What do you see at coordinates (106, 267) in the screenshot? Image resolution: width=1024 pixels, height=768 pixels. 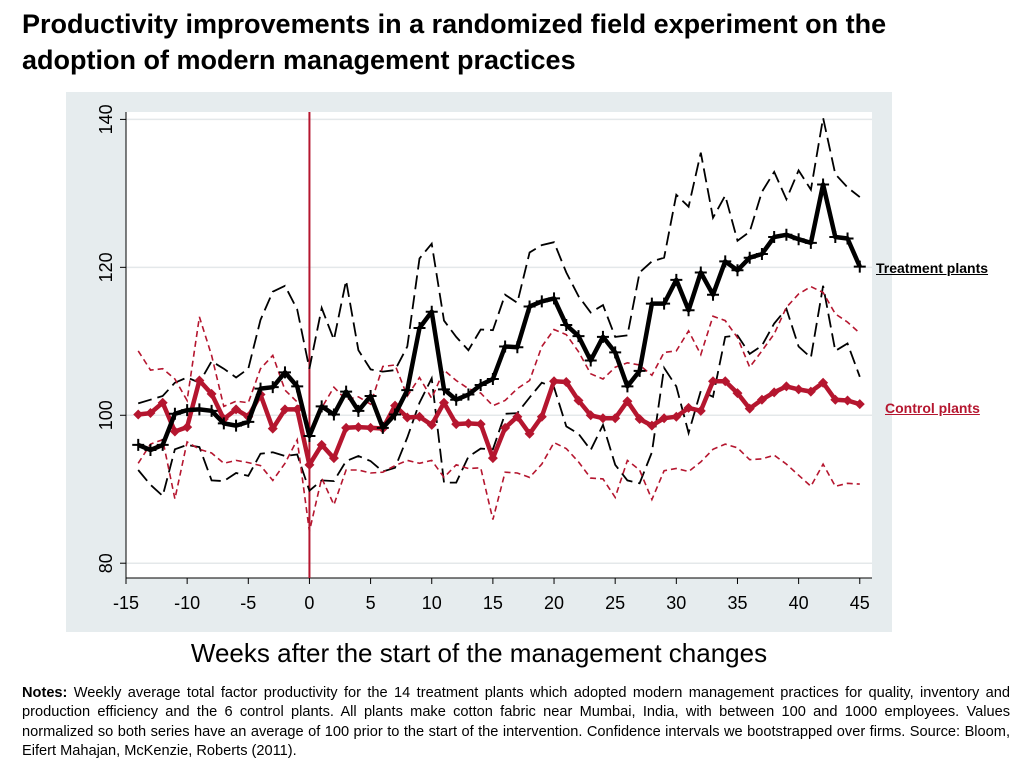 I see `y-tick-label-120: 120` at bounding box center [106, 267].